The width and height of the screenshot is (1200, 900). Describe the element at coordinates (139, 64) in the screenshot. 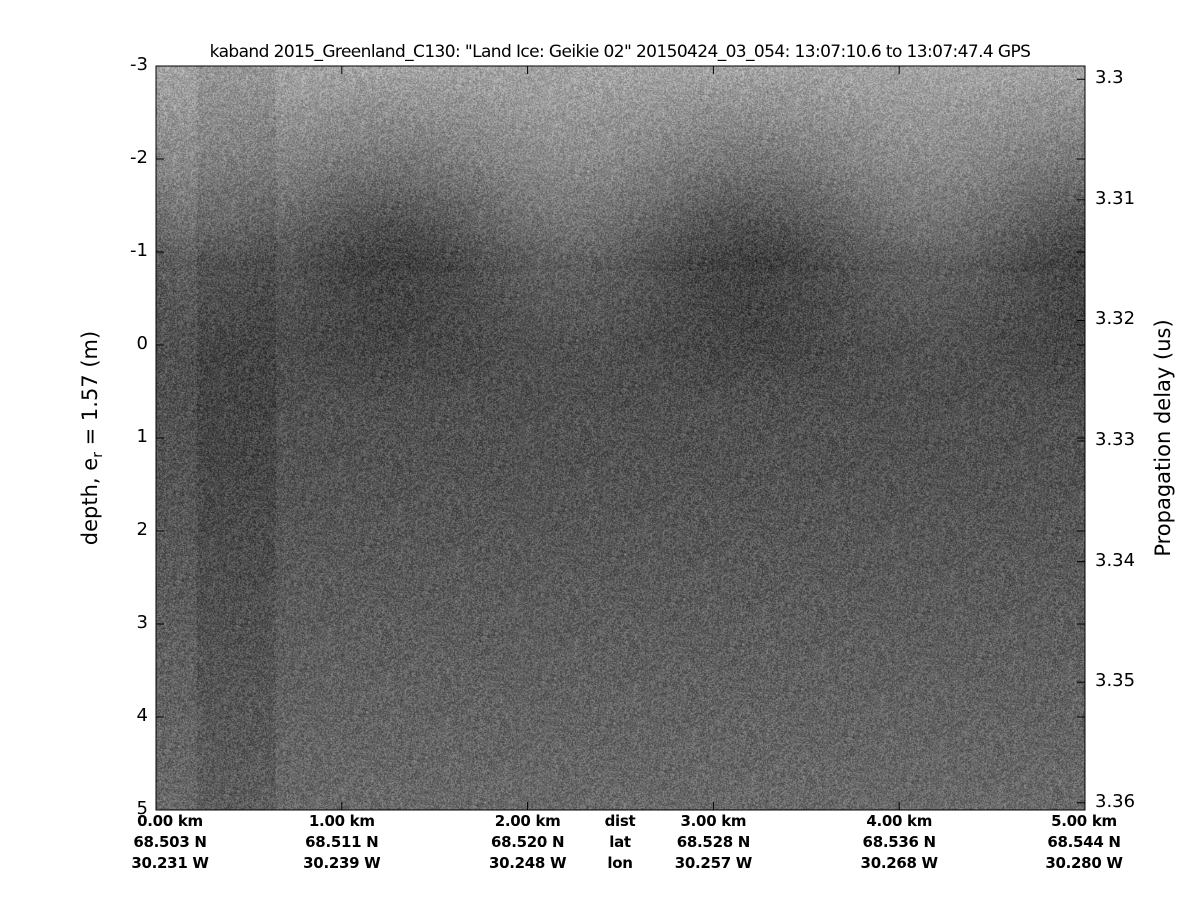

I see `y-tick-label: -3` at that location.